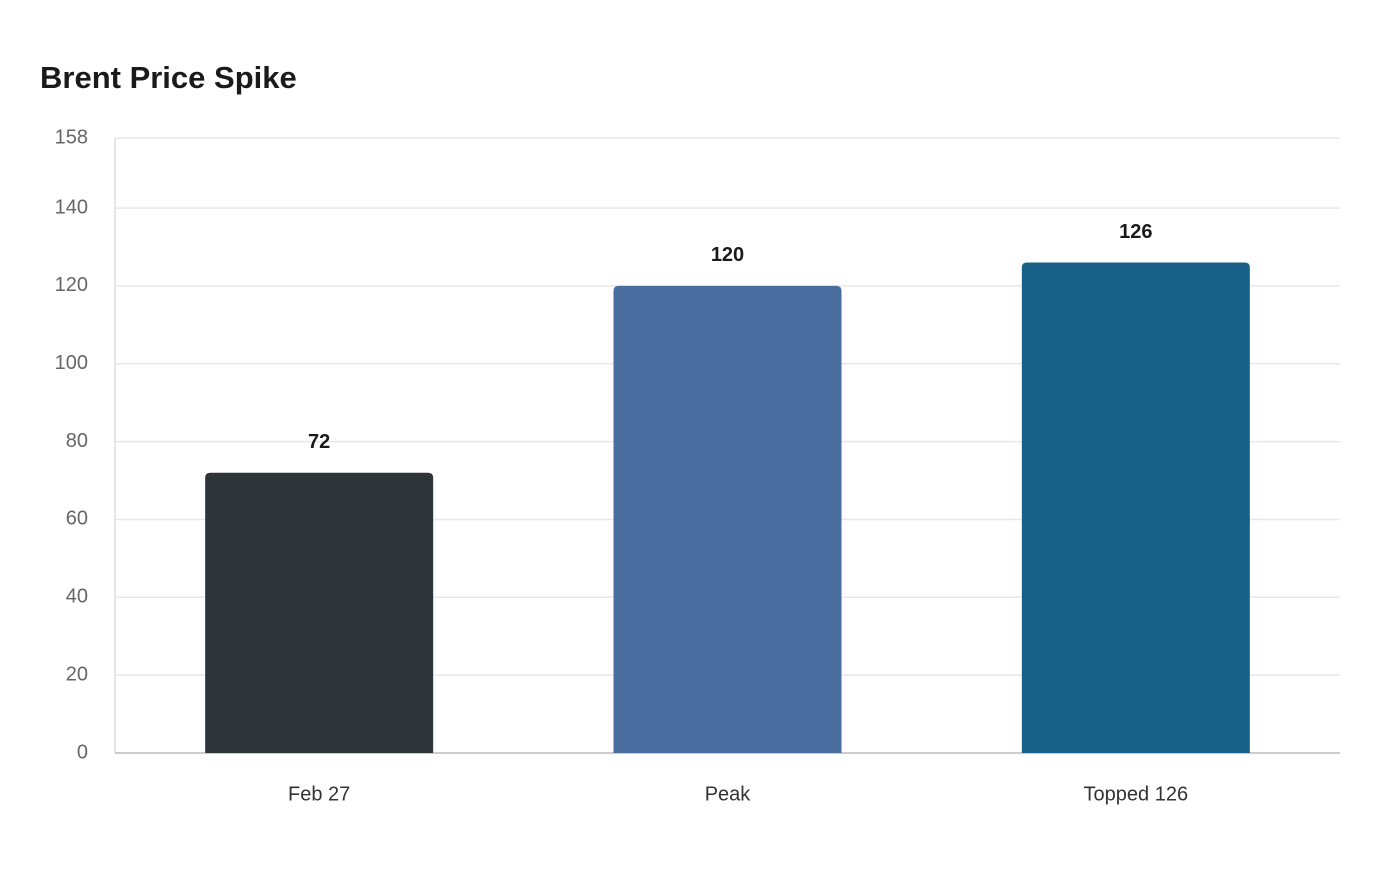  Describe the element at coordinates (77, 674) in the screenshot. I see `y-tick-label: 20` at that location.